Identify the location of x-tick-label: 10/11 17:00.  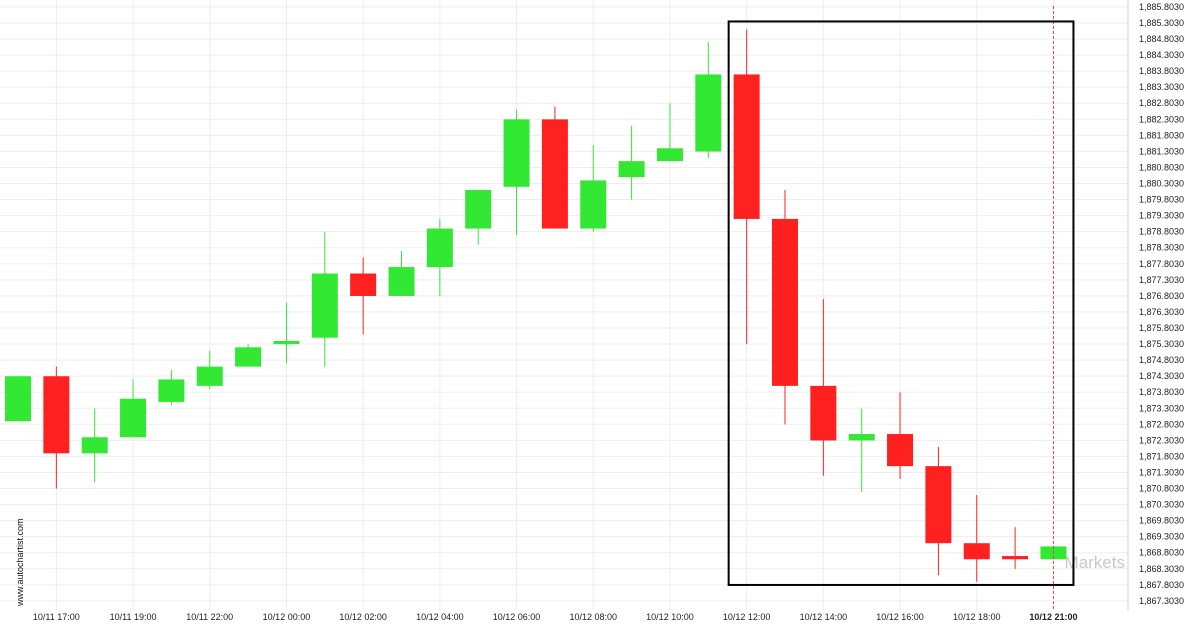
(56, 617).